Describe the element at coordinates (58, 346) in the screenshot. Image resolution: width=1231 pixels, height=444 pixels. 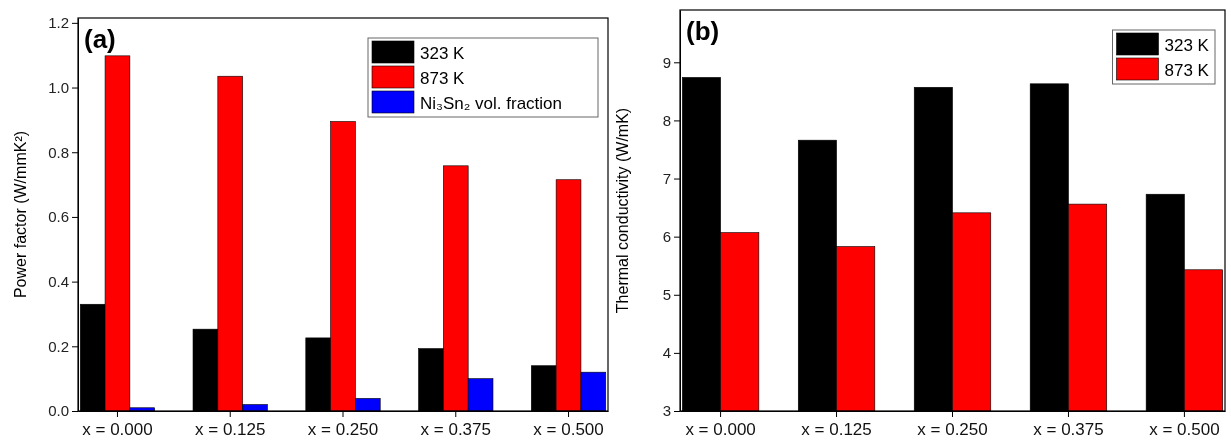
I see `y-tick-label: 0.2` at that location.